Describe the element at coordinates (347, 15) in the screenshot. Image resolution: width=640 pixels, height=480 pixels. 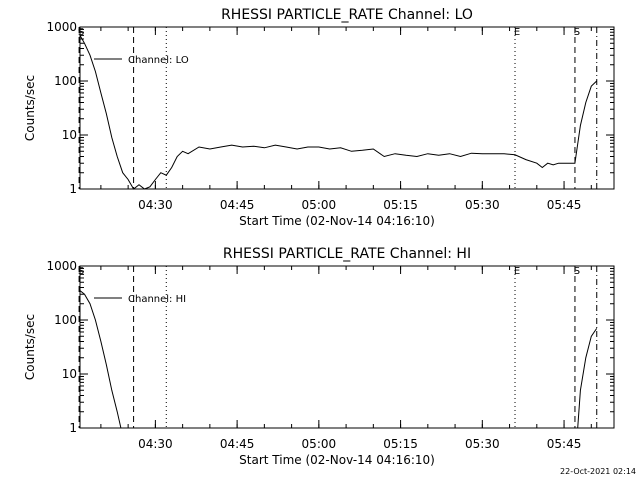
I see `chart-title: RHESSI PARTICLE_RATE Channel: LO` at that location.